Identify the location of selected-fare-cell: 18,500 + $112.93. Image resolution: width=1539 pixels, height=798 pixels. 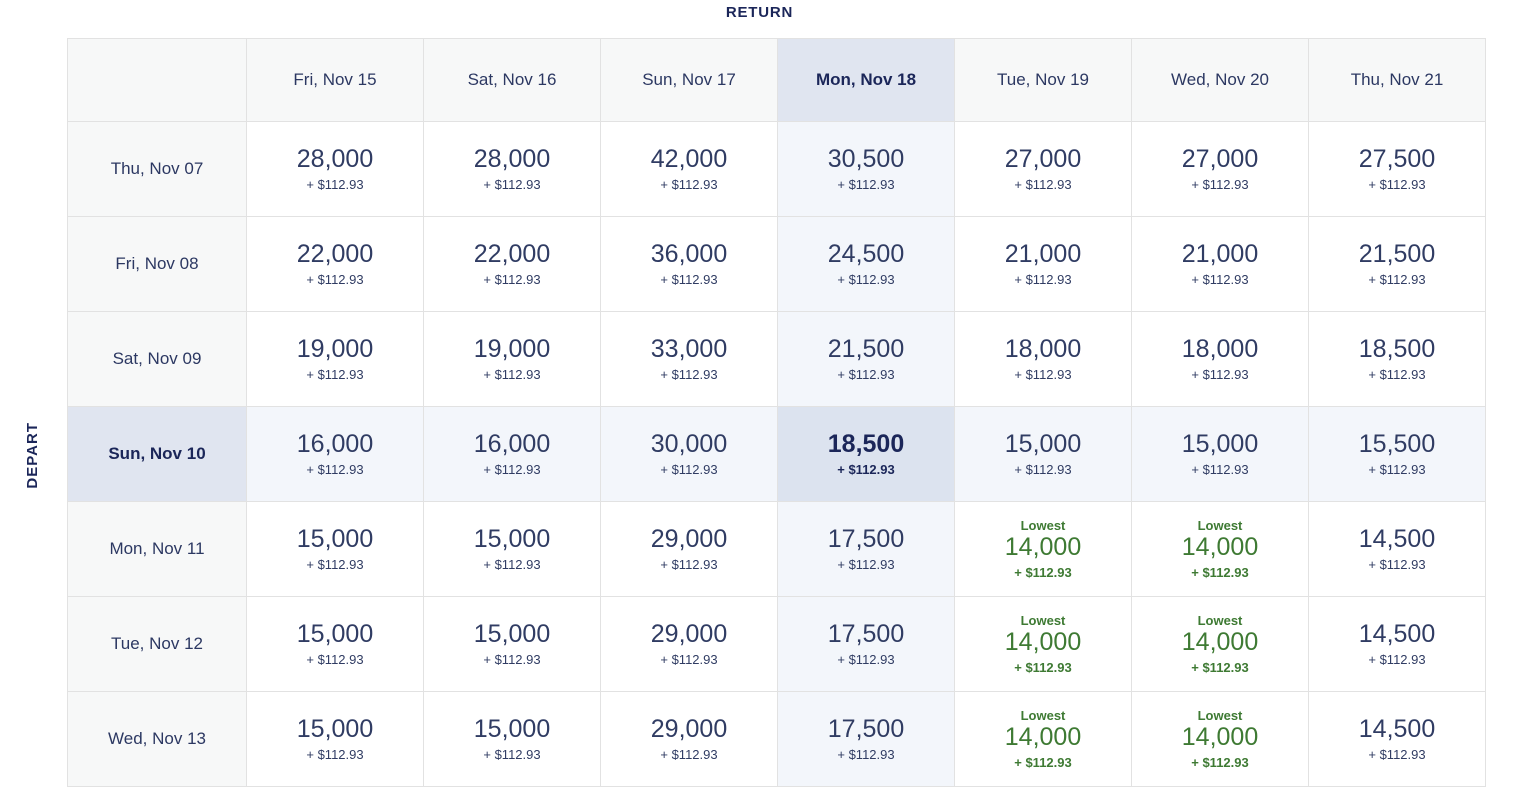
(866, 454).